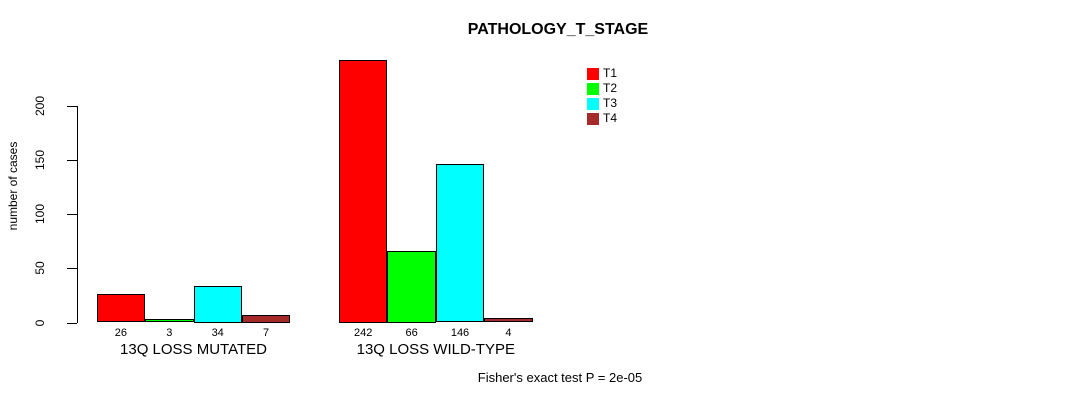 The image size is (1090, 400). What do you see at coordinates (121, 333) in the screenshot?
I see `bar-value-label: 26` at bounding box center [121, 333].